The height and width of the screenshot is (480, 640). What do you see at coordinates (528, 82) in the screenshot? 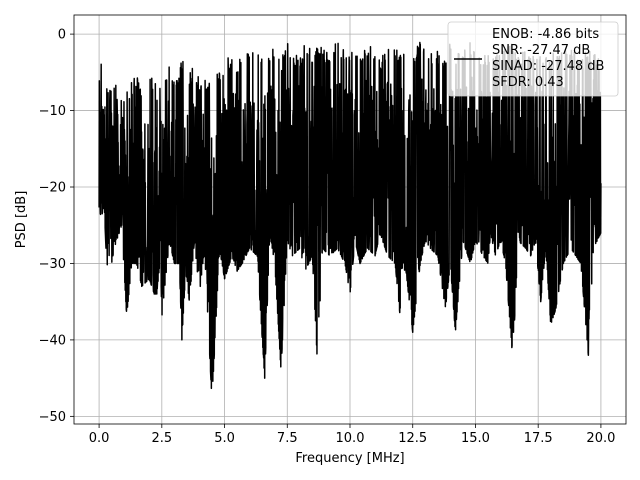
I see `legend-sfdr: SFDR: 0.43` at bounding box center [528, 82].